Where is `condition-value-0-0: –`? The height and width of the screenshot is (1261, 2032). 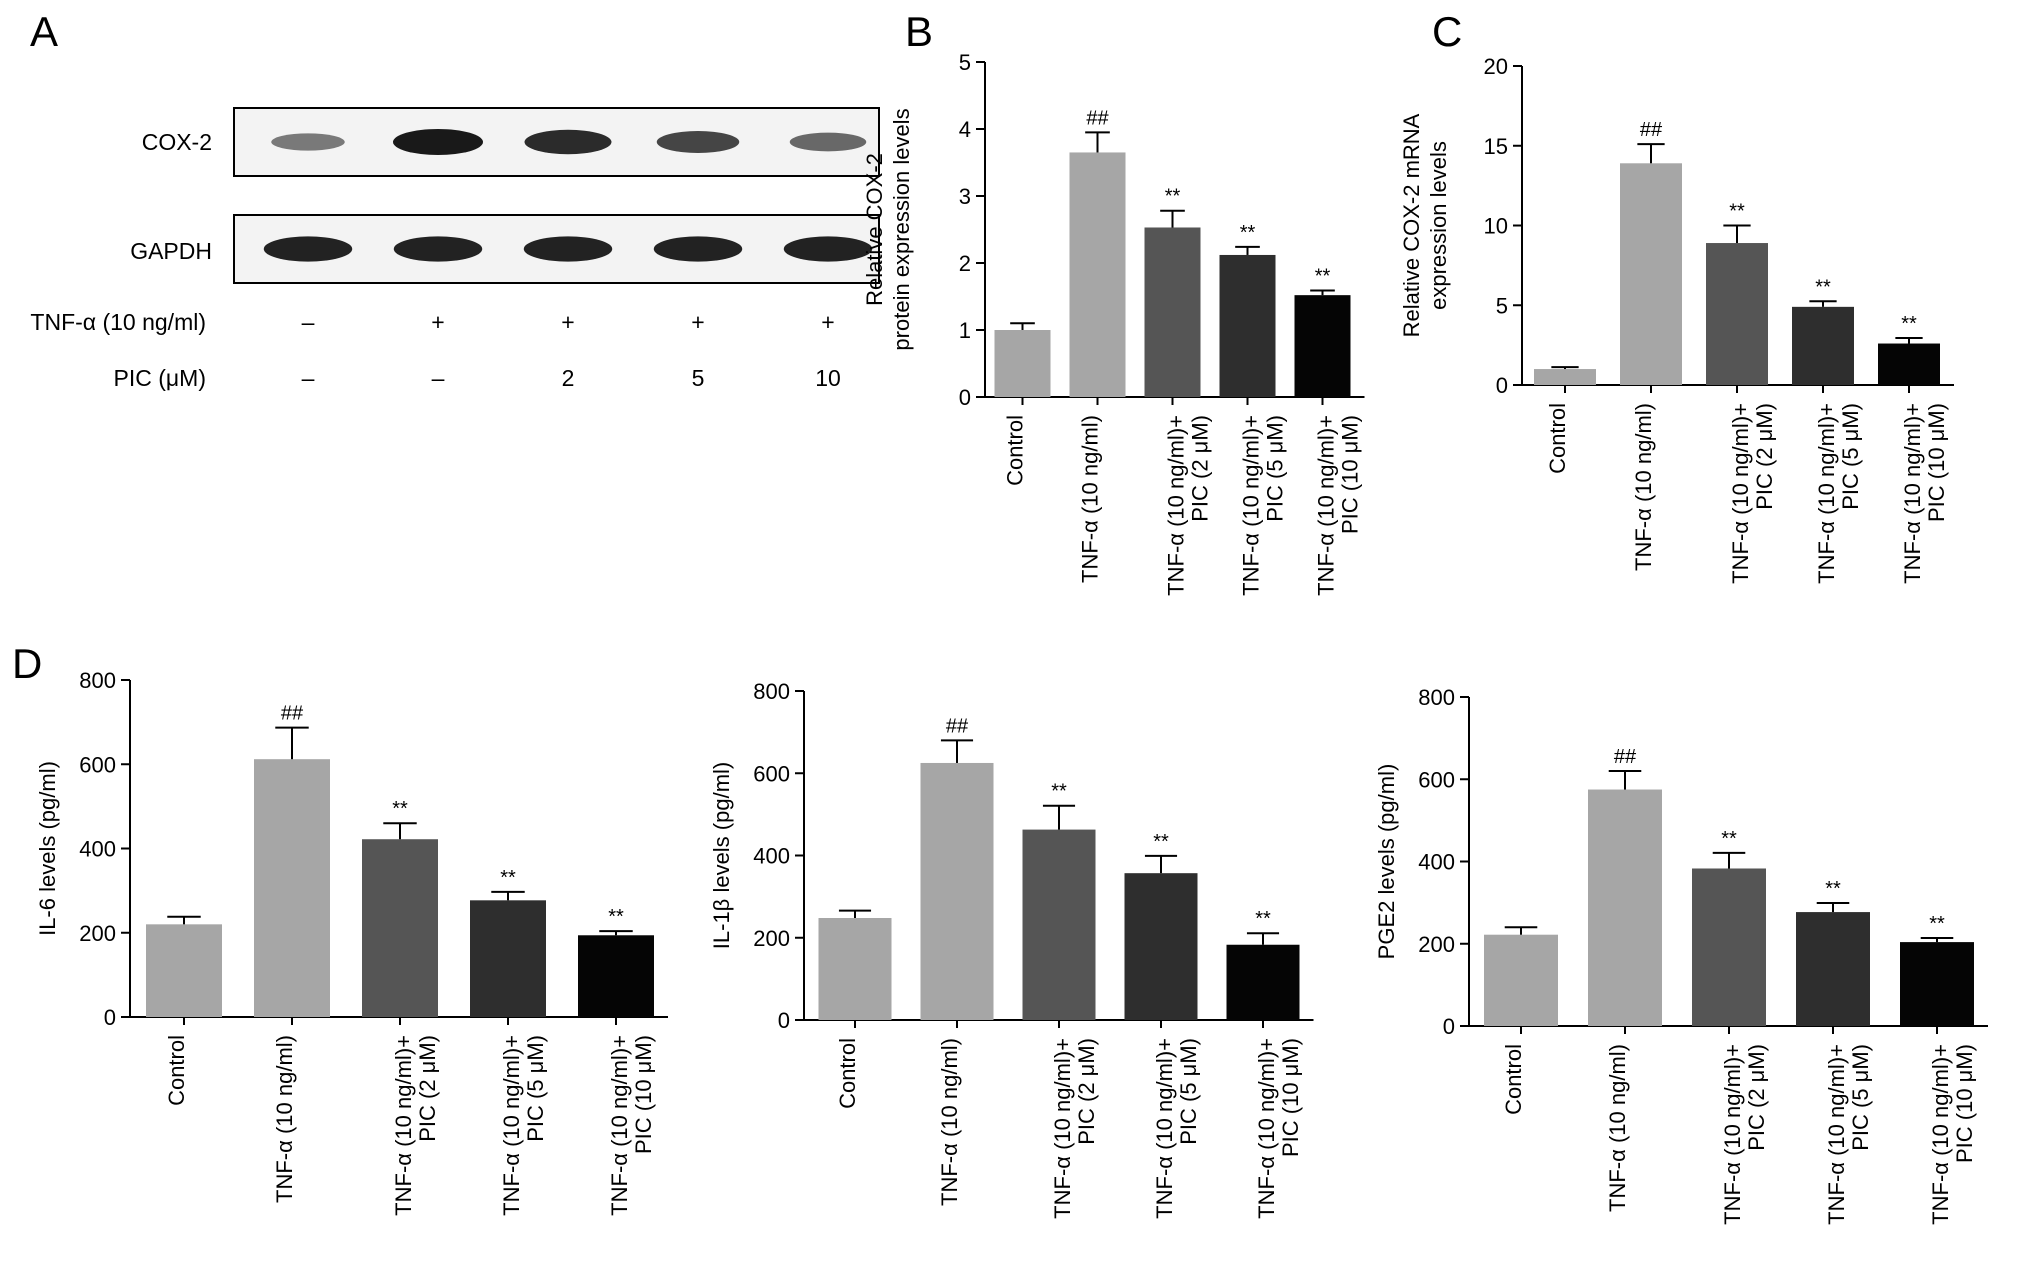
condition-value-0-0: – is located at coordinates (308, 322).